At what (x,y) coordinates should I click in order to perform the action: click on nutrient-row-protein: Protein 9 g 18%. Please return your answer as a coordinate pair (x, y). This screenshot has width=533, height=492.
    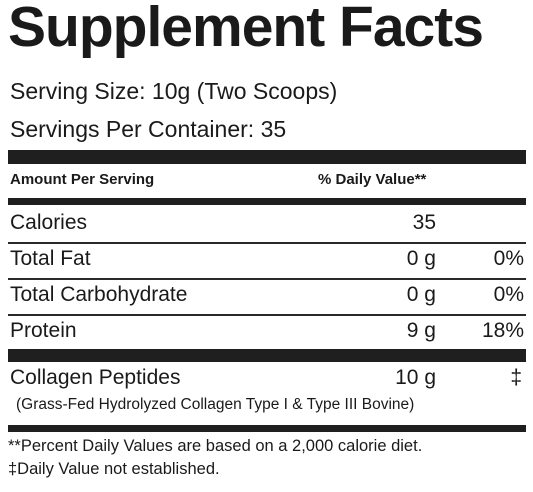
    Looking at the image, I should click on (267, 334).